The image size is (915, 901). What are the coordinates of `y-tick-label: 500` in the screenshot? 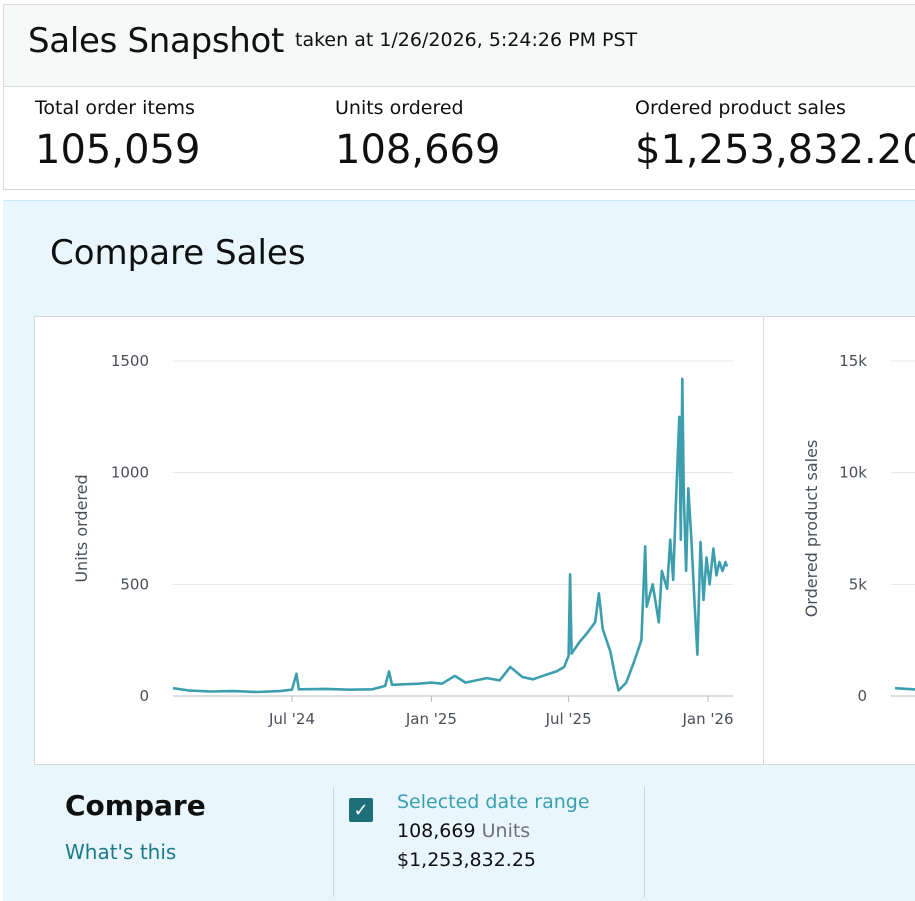 It's located at (134, 584).